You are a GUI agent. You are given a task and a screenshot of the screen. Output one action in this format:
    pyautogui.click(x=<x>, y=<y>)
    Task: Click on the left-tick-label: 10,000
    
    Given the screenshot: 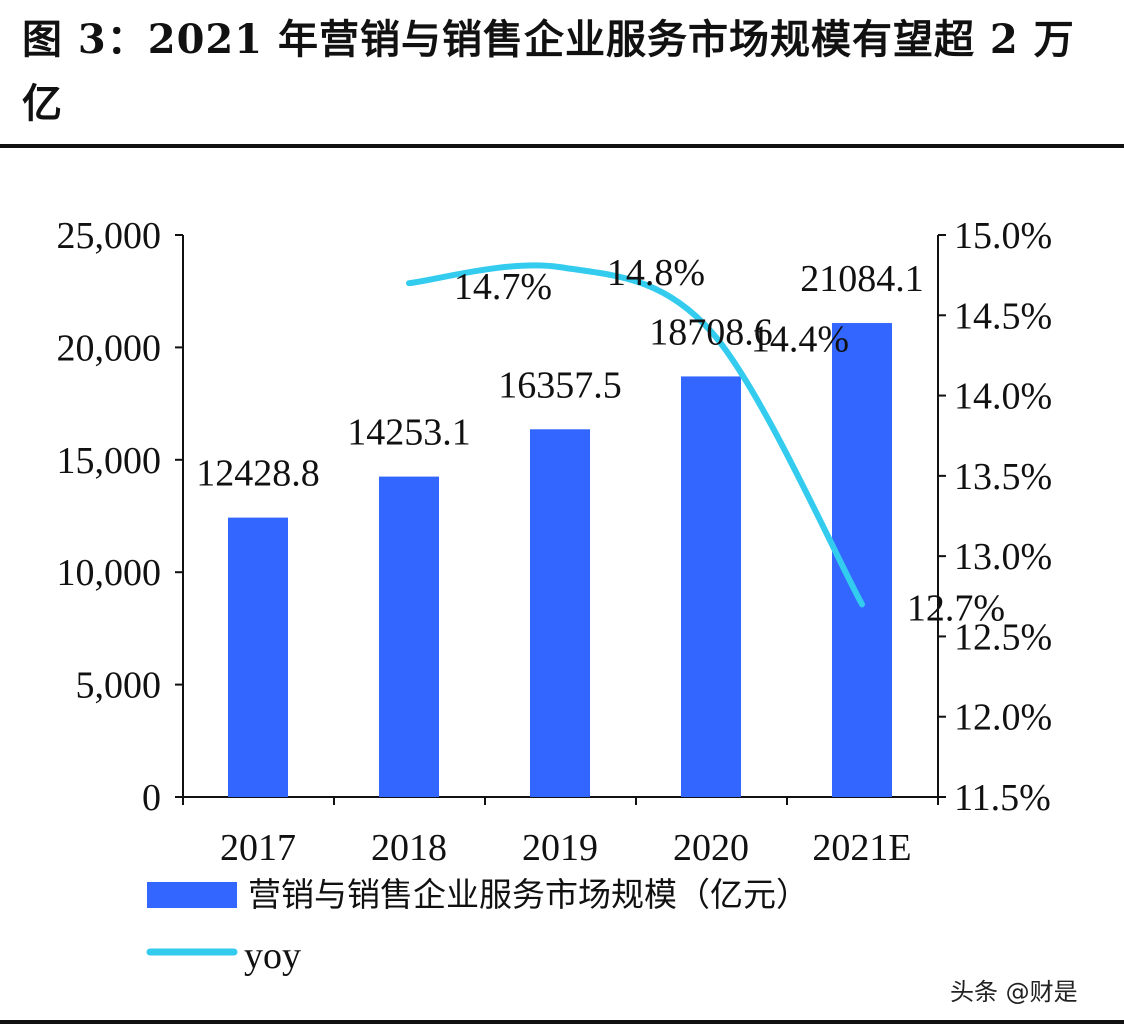 What is the action you would take?
    pyautogui.click(x=109, y=573)
    